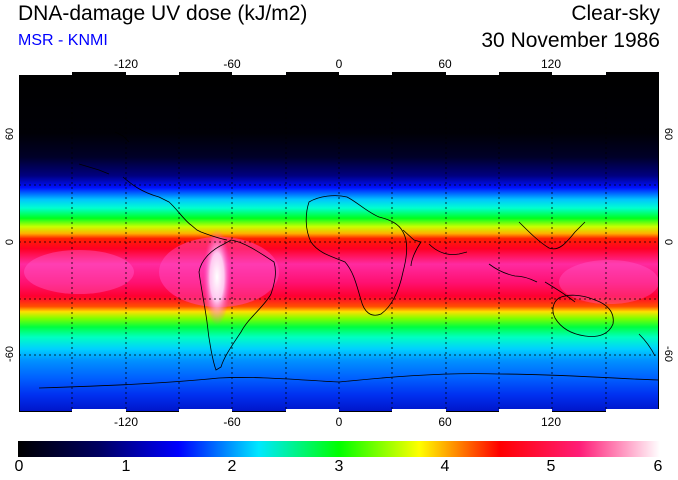 The image size is (678, 480). I want to click on title: DNA-damage UV dose (kJ/m2), so click(163, 13).